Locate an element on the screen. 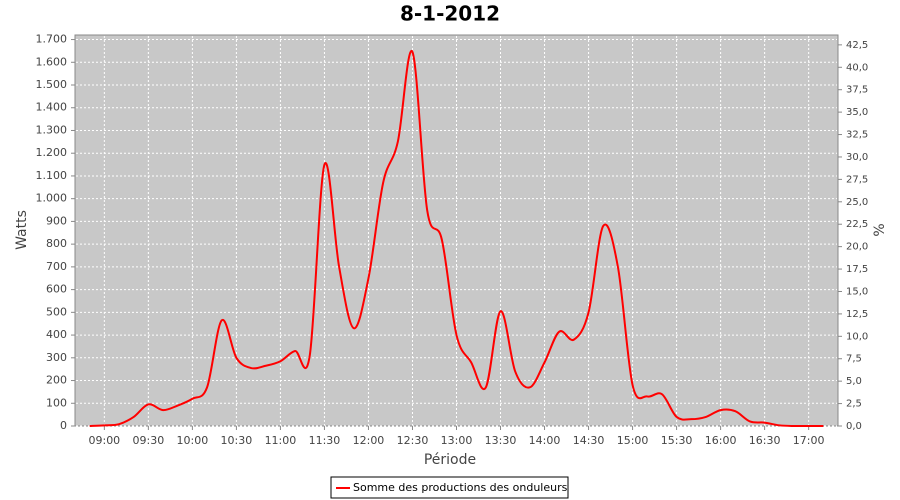 This screenshot has height=500, width=900. x-tick-label: 14:30 is located at coordinates (589, 440).